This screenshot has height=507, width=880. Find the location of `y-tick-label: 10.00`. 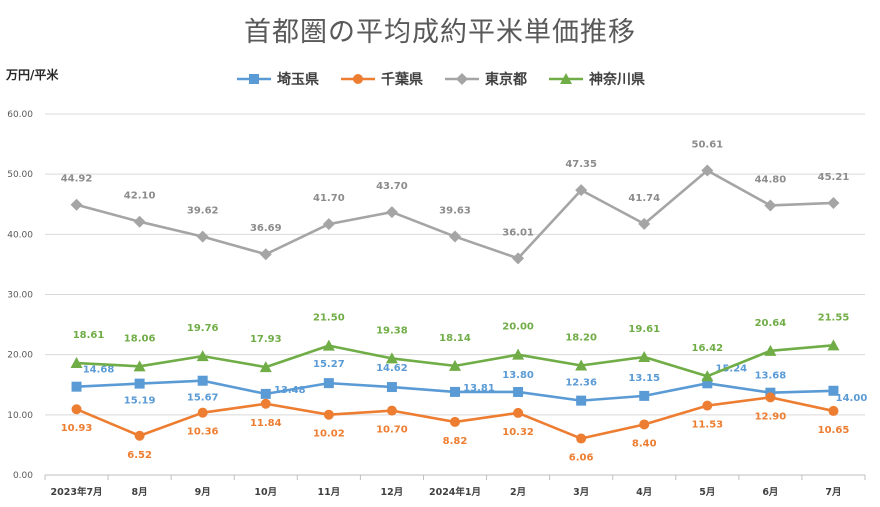

y-tick-label: 10.00 is located at coordinates (20, 416).